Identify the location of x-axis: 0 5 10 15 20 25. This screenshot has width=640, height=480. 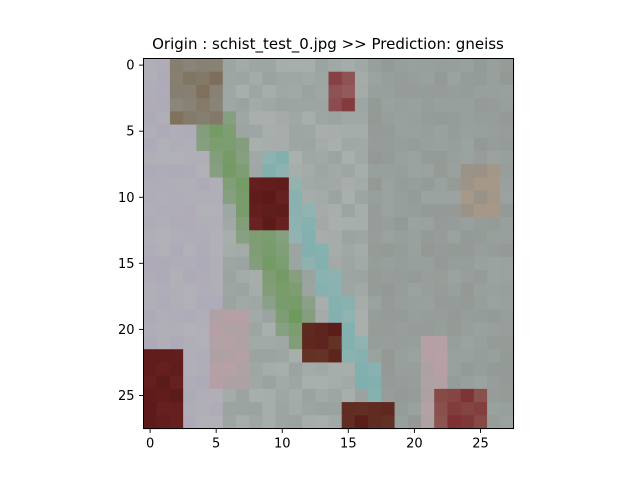
(317, 440).